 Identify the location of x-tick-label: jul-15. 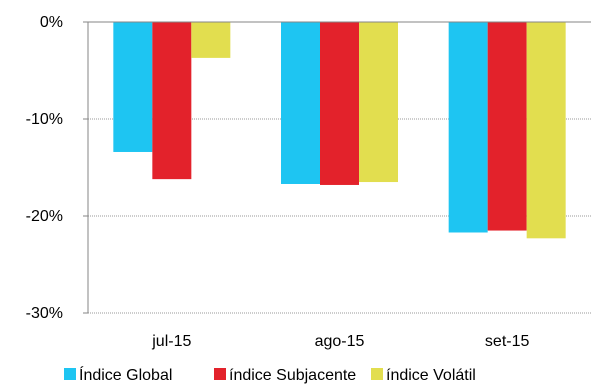
(171, 341).